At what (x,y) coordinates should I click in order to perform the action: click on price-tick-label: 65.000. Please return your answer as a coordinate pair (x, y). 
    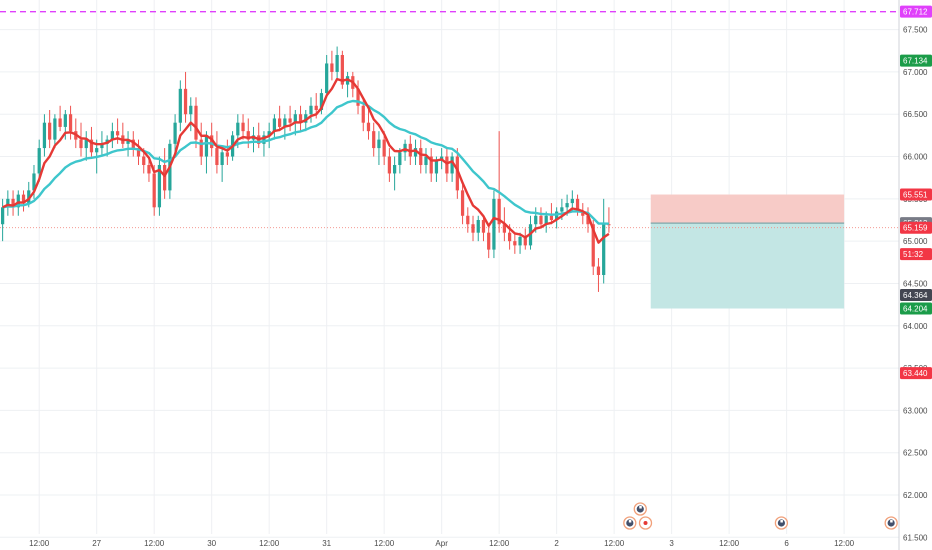
    Looking at the image, I should click on (915, 241).